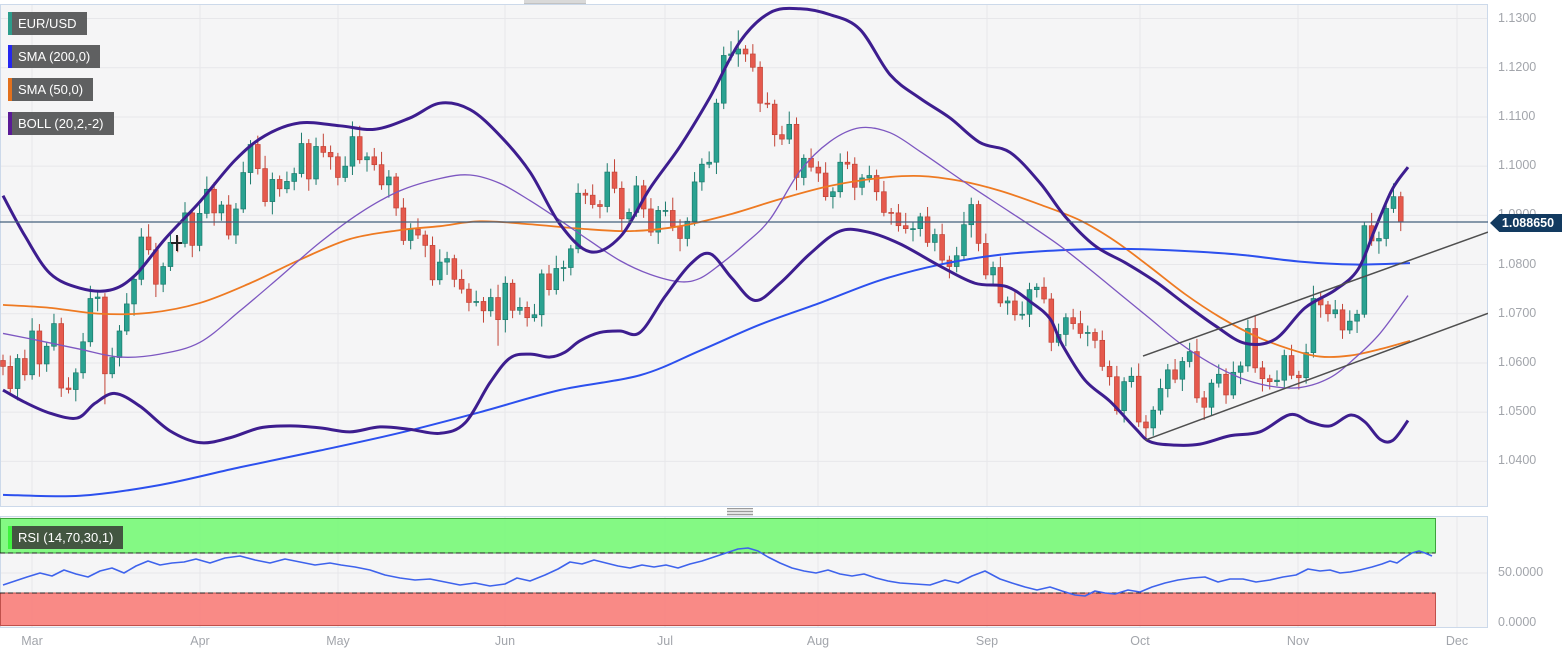 This screenshot has width=1562, height=655. I want to click on symbol-label: EUR/USD, so click(47, 23).